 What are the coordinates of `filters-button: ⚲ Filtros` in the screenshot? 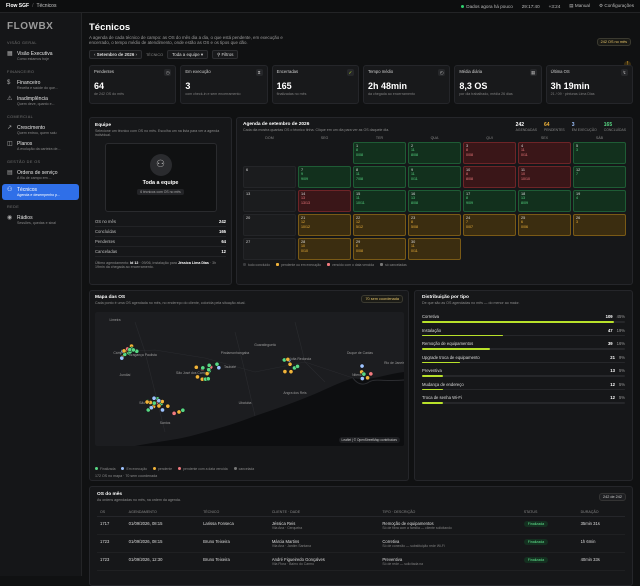 It's located at (225, 55).